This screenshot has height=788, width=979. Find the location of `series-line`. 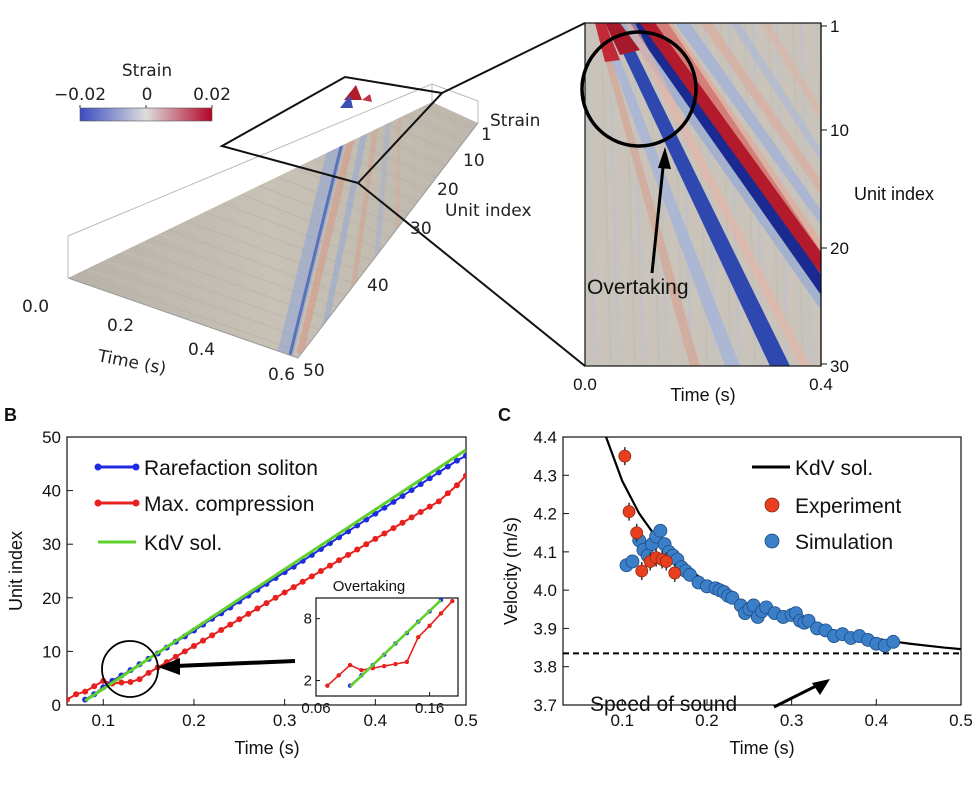

series-line is located at coordinates (275, 575).